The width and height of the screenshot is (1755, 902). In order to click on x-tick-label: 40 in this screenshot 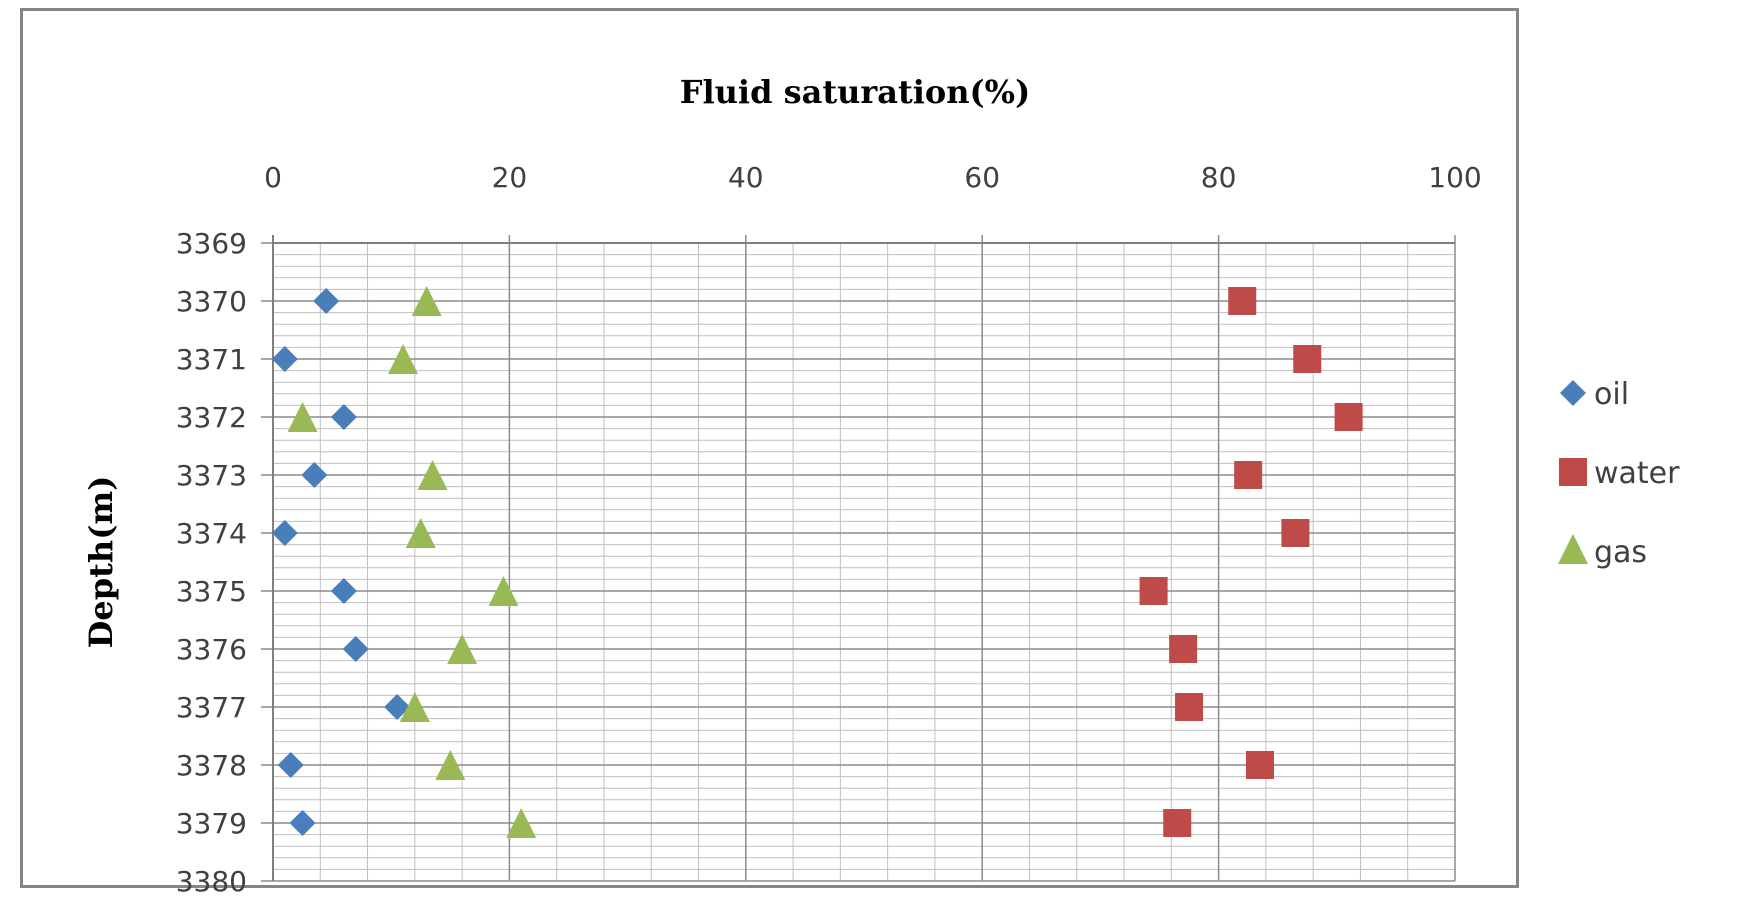, I will do `click(746, 177)`.